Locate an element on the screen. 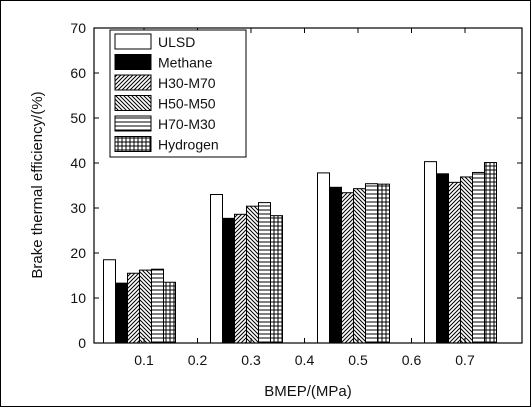 The width and height of the screenshot is (531, 407). x-tick-label: 0.3 is located at coordinates (251, 360).